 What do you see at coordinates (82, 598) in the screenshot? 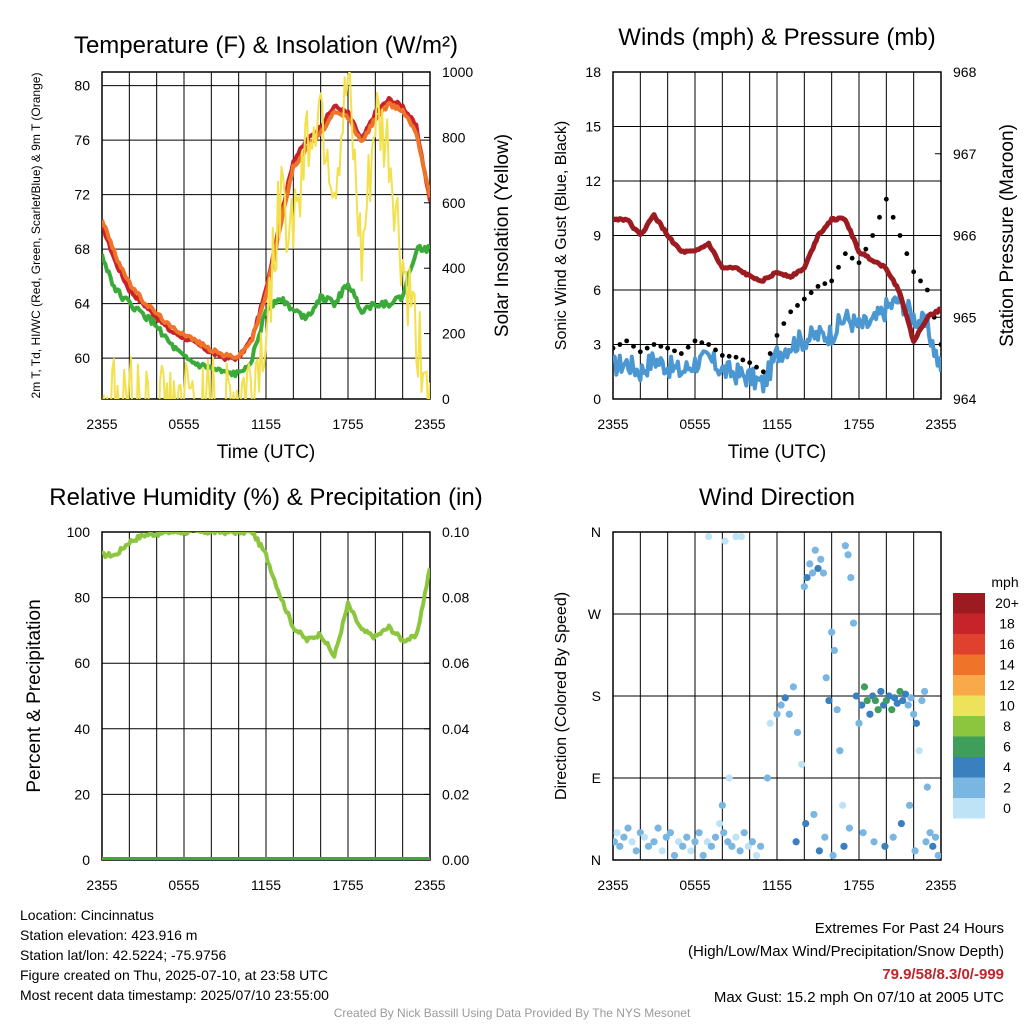
I see `y-tick-label: 80` at bounding box center [82, 598].